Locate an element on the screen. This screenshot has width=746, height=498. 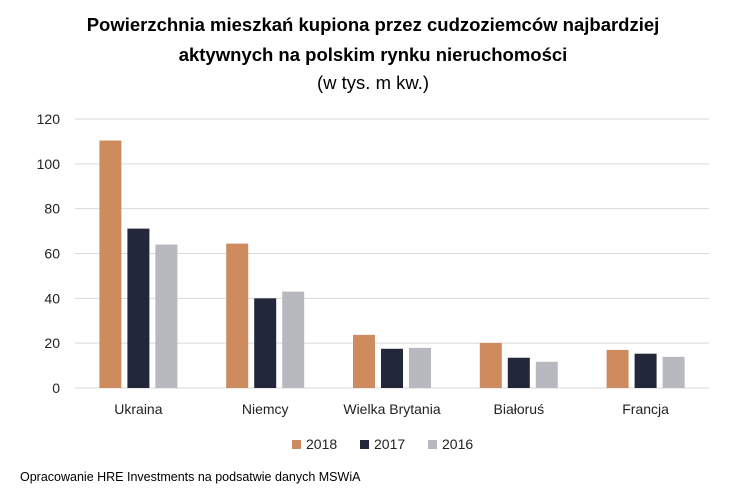
y-tick-label: 60 is located at coordinates (52, 254).